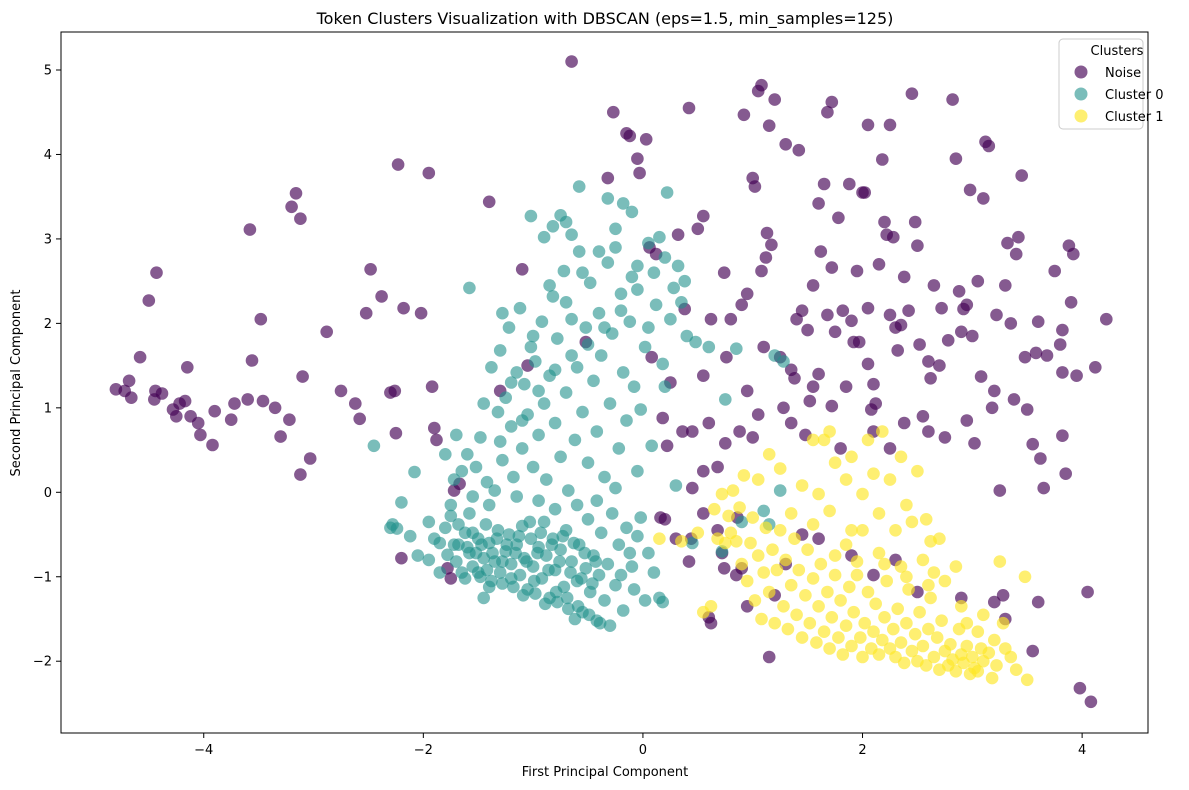  I want to click on legend: Clusters Noise Cluster 0 Cluster 1, so click(1111, 84).